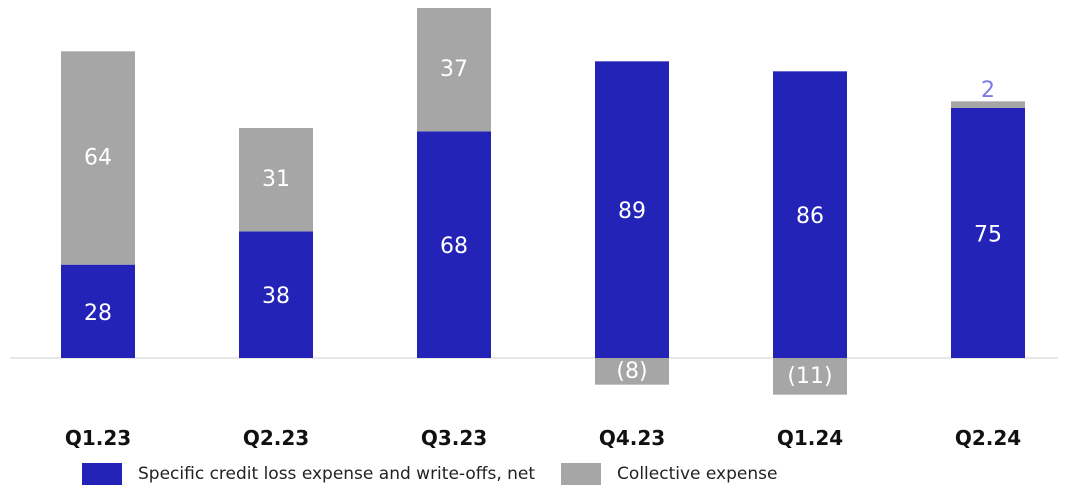  I want to click on label-specific-q1-24: 86, so click(810, 216).